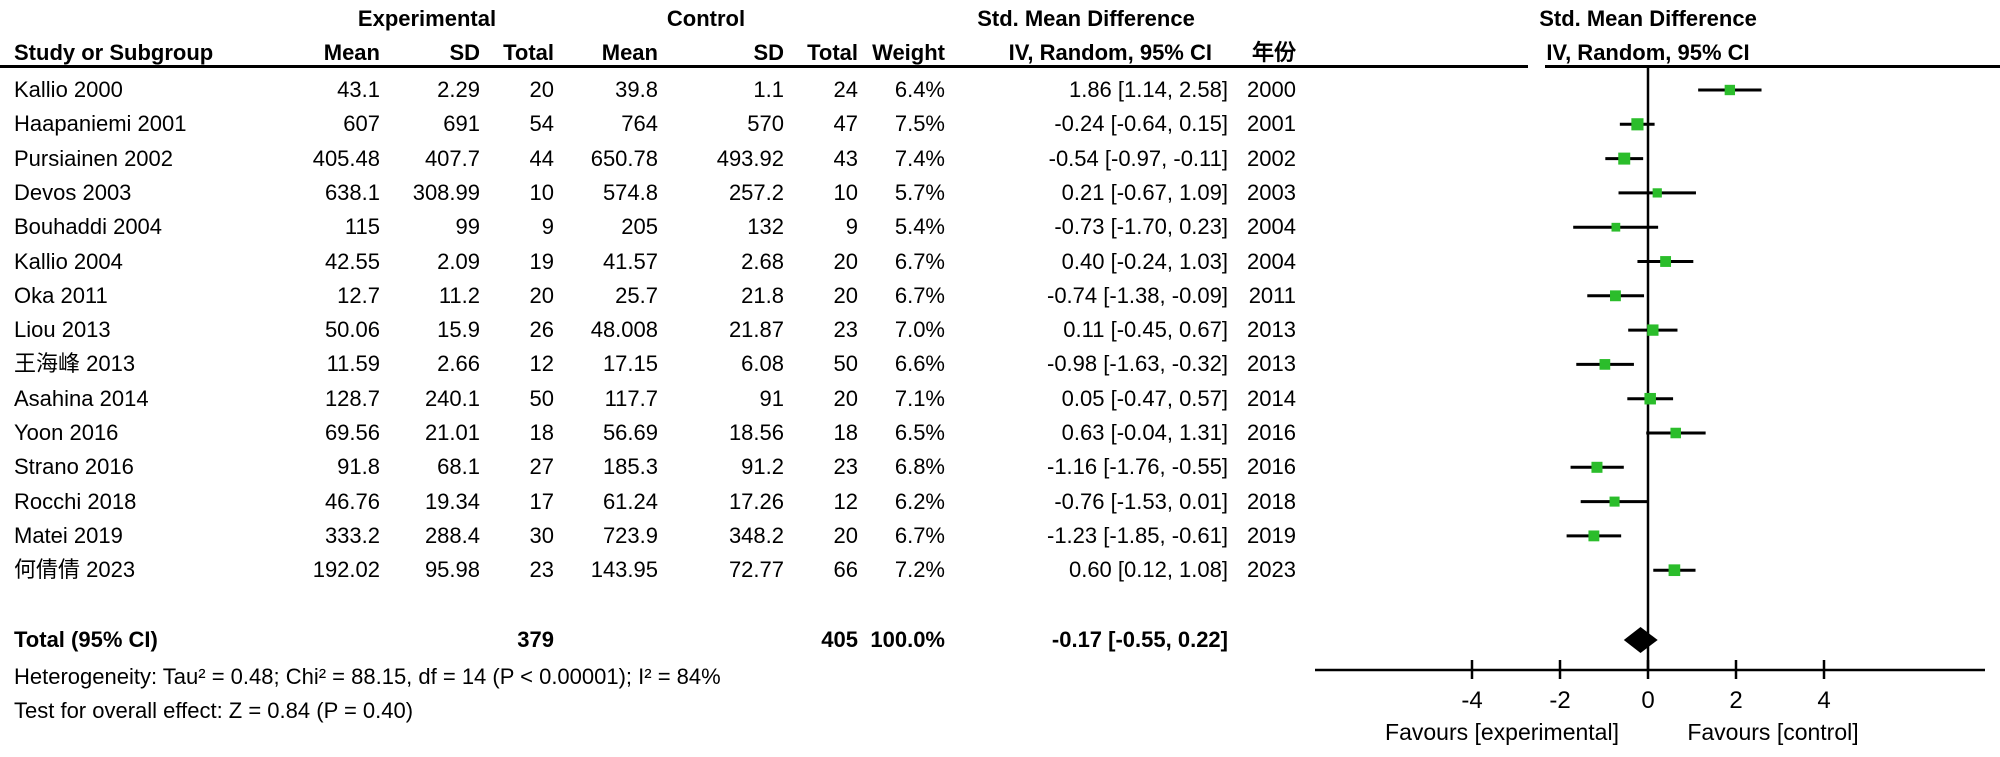  Describe the element at coordinates (845, 432) in the screenshot. I see `total-ctrl-cell: 18` at that location.